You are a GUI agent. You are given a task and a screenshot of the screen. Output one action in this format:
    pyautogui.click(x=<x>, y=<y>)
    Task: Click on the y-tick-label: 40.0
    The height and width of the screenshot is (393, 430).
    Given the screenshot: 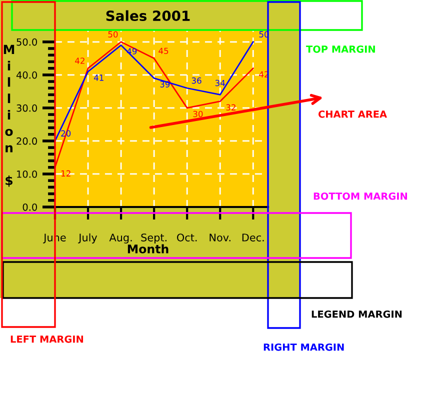 What is the action you would take?
    pyautogui.click(x=26, y=75)
    